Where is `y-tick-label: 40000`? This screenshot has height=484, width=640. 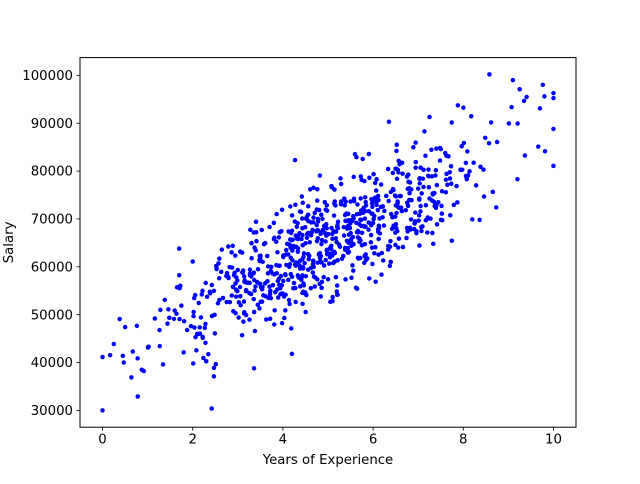 y-tick-label: 40000 is located at coordinates (52, 363).